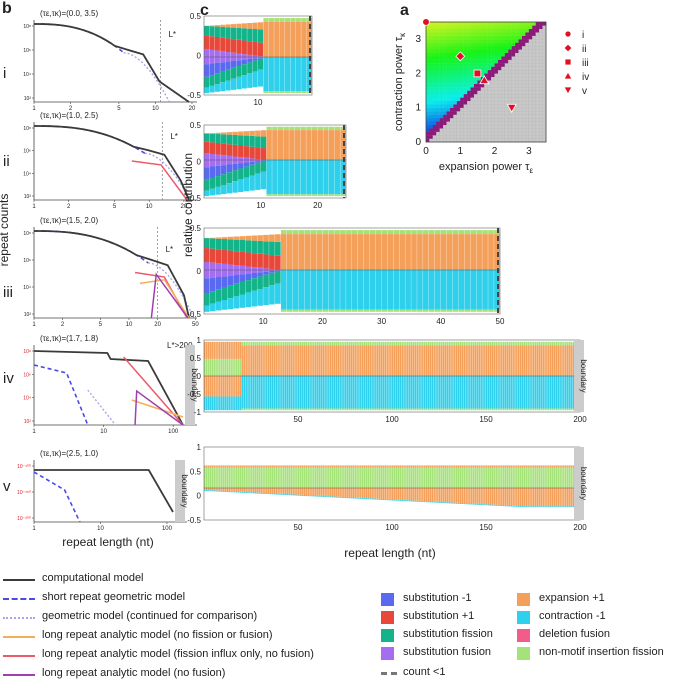  I want to click on legend-color-swatch, so click(523, 599).